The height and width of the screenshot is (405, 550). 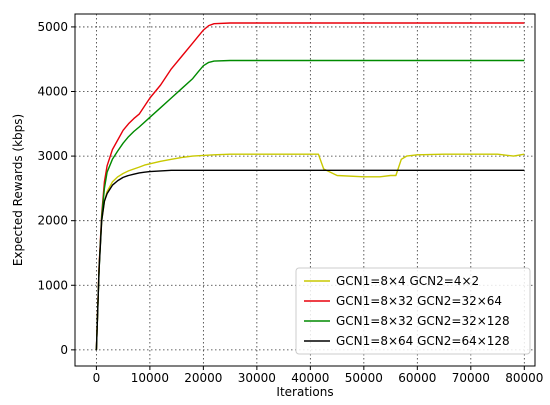 I want to click on y-tick-label: 2000, so click(x=52, y=221).